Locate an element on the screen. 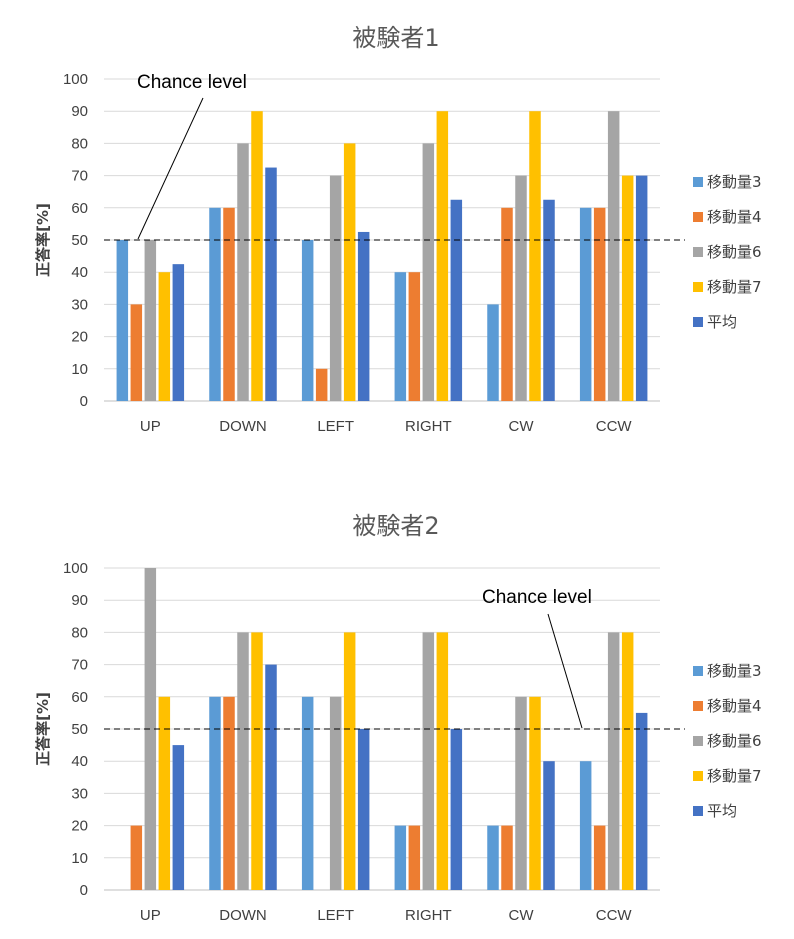  y-tick-label: 50 is located at coordinates (79, 729).